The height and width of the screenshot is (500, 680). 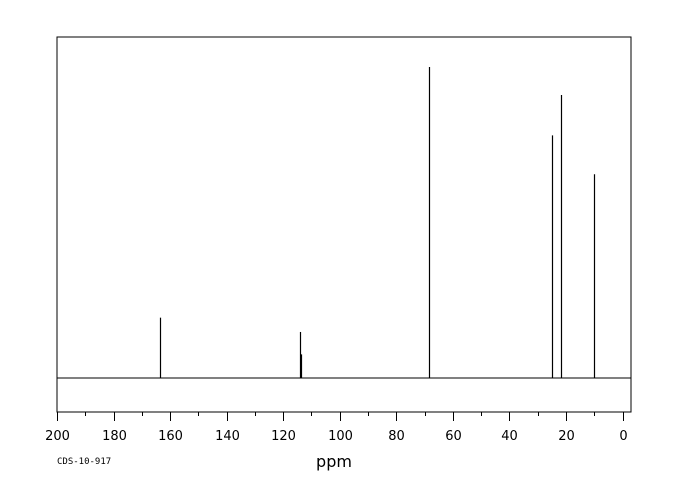 I want to click on tick-label: 80, so click(x=396, y=436).